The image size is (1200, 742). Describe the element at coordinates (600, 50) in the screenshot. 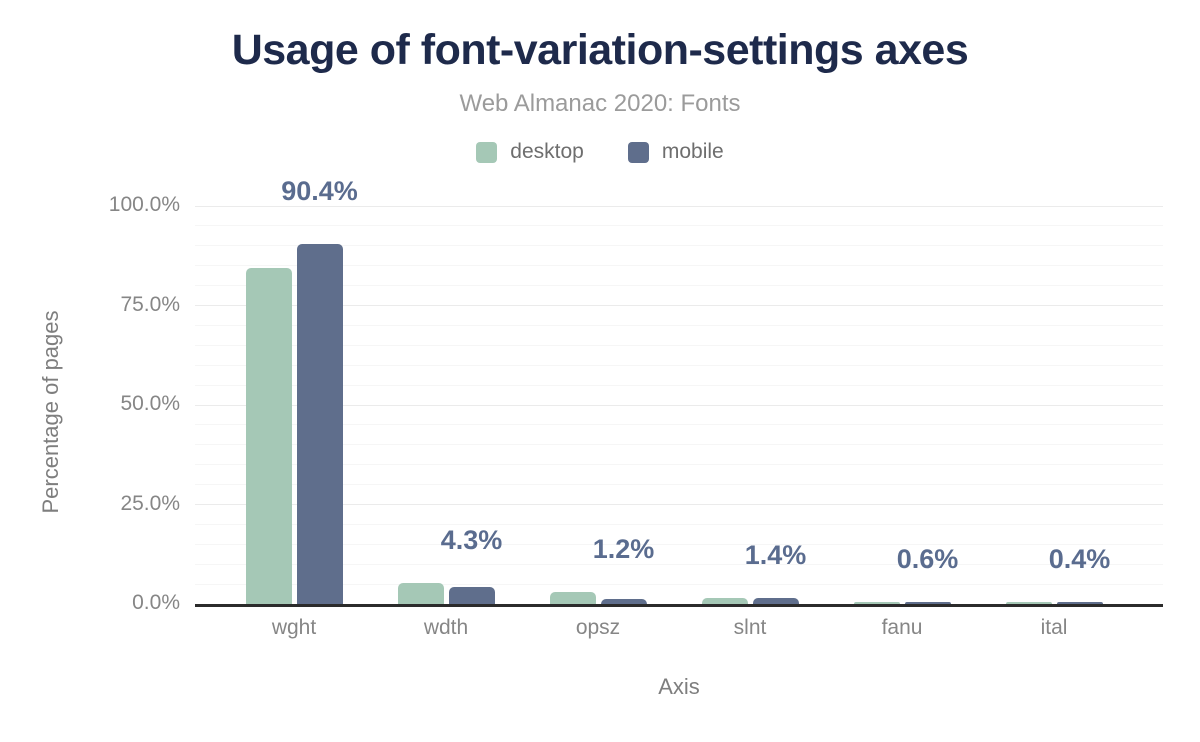

I see `chart-title: Usage of font-variation-settings axes` at that location.